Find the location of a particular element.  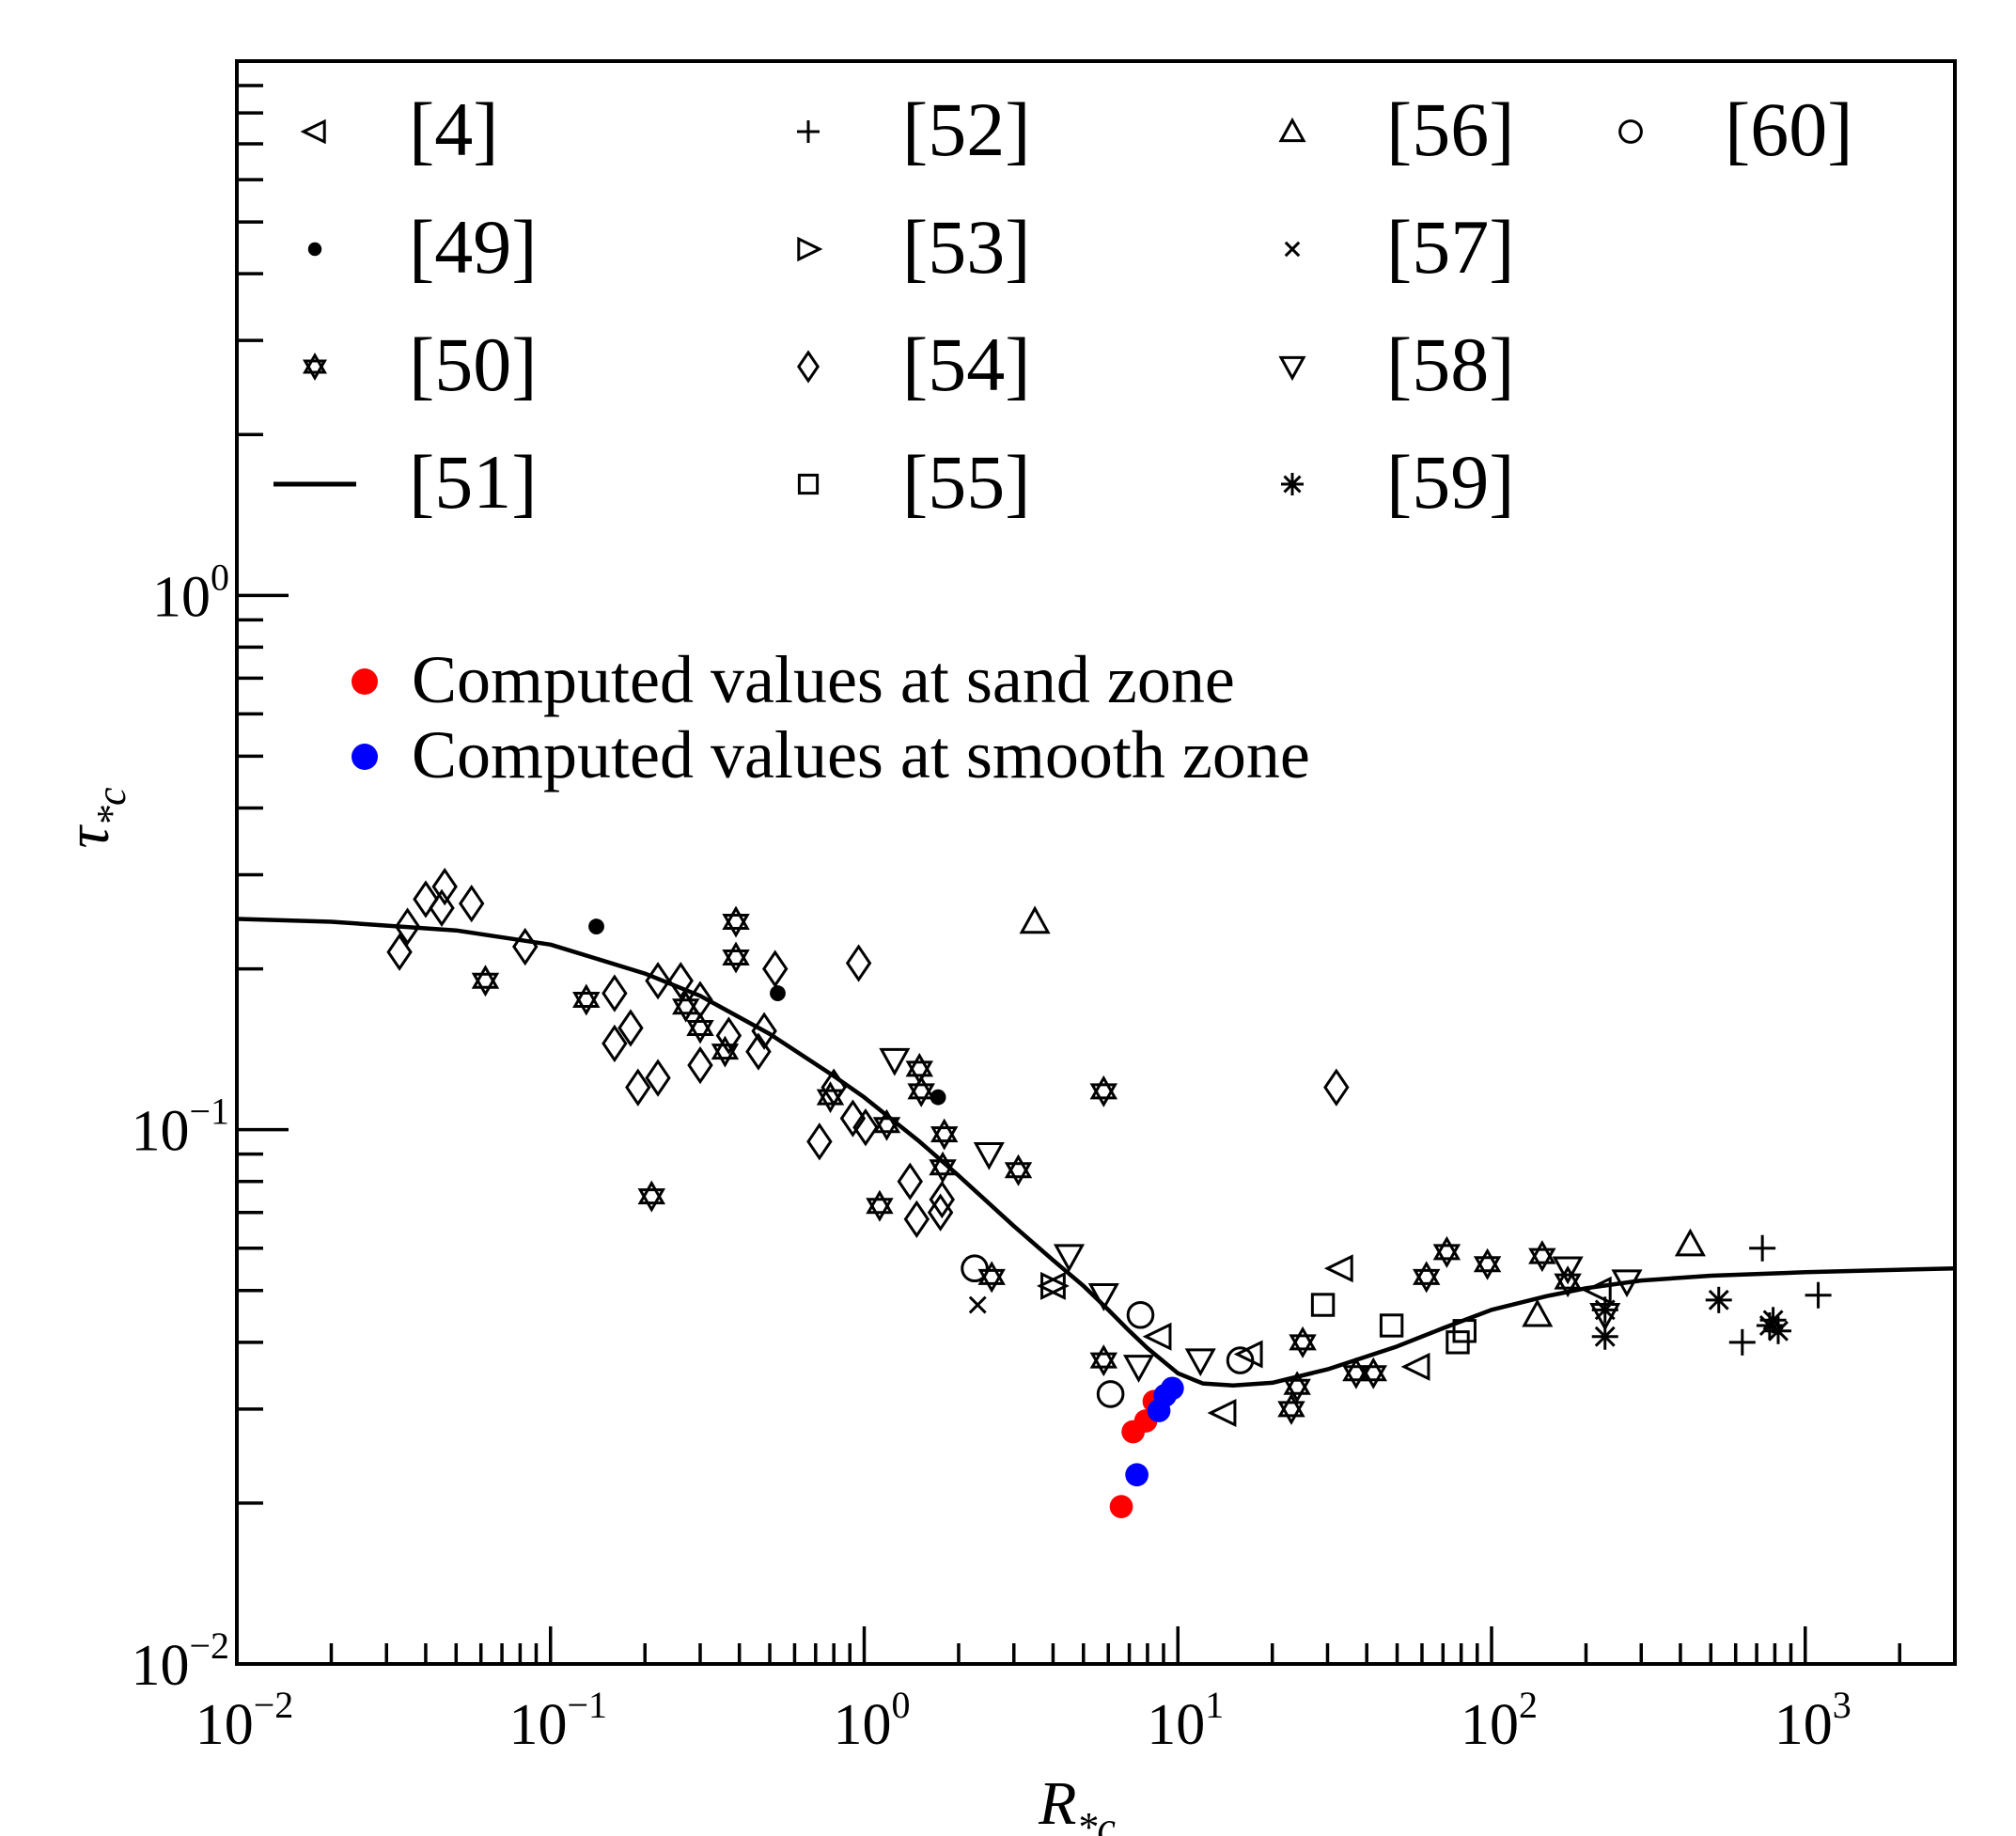

x-axis-label: R*c is located at coordinates (1077, 1802).